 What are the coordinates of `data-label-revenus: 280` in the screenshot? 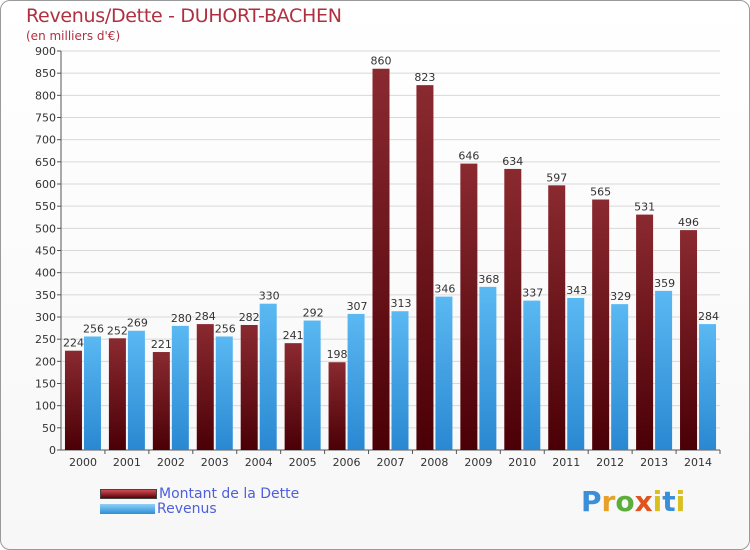 It's located at (181, 318).